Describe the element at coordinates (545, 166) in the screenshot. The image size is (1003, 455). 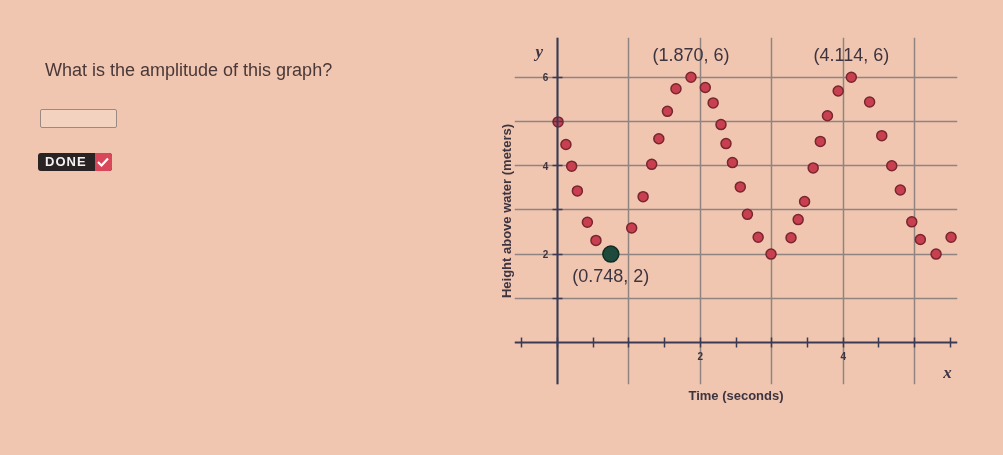
I see `y-tick-label: 4` at that location.